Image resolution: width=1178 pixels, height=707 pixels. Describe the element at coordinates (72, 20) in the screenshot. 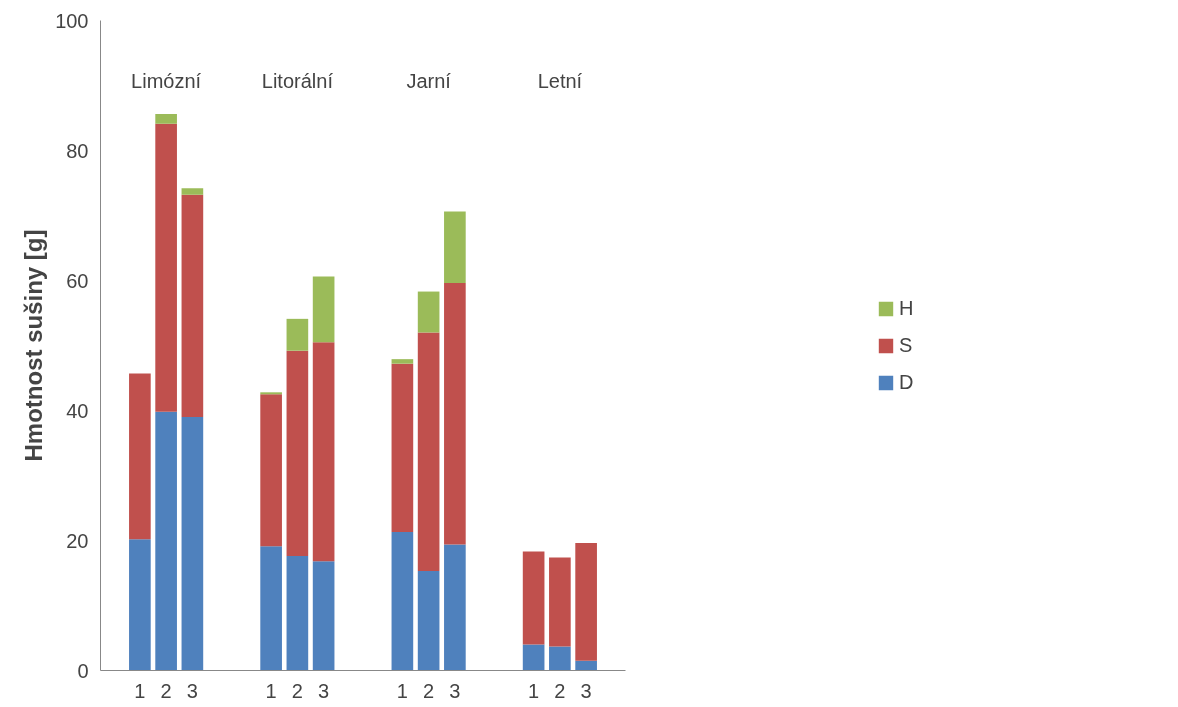

I see `y-tick-label: 100` at that location.